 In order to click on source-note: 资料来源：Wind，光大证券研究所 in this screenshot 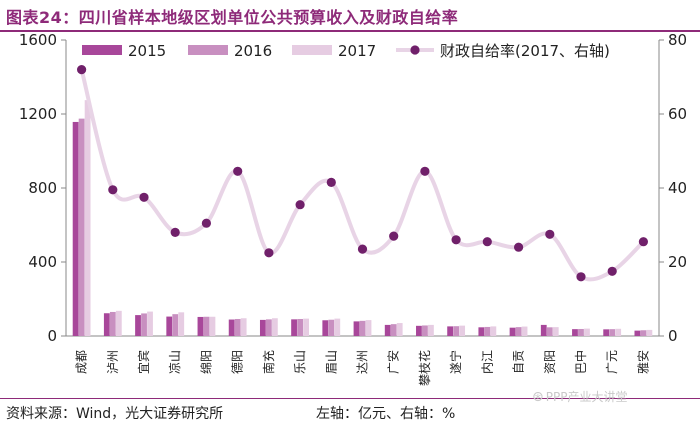, I will do `click(115, 414)`.